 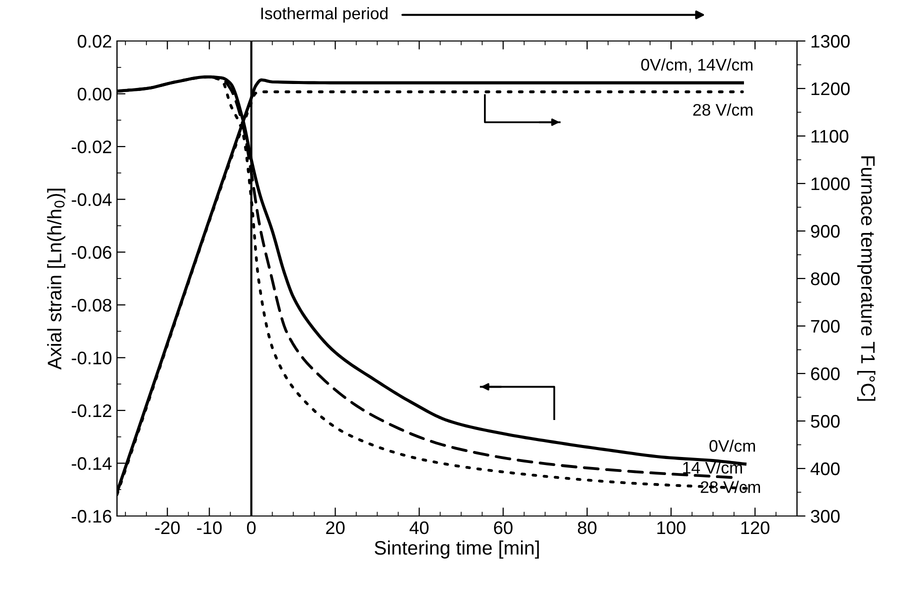 What do you see at coordinates (587, 527) in the screenshot?
I see `x-tick-label: 80` at bounding box center [587, 527].